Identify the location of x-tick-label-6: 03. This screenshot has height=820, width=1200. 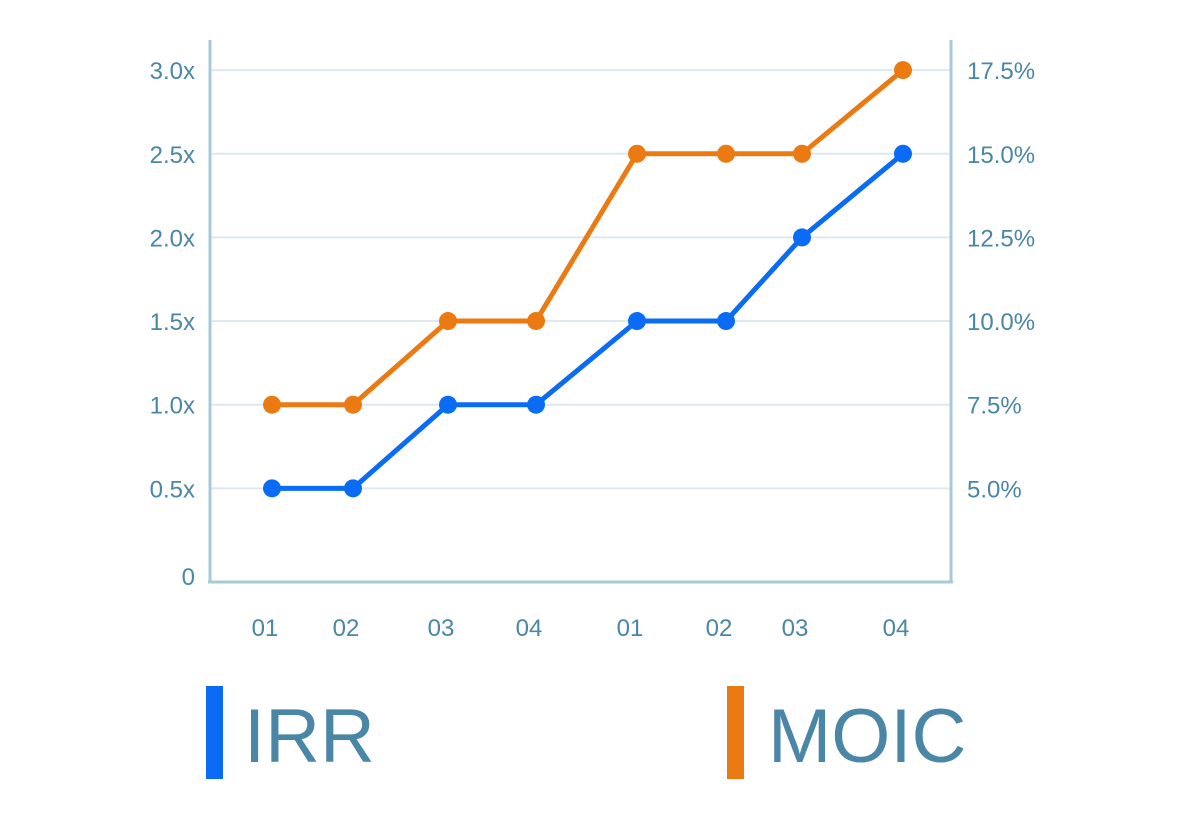
(795, 628).